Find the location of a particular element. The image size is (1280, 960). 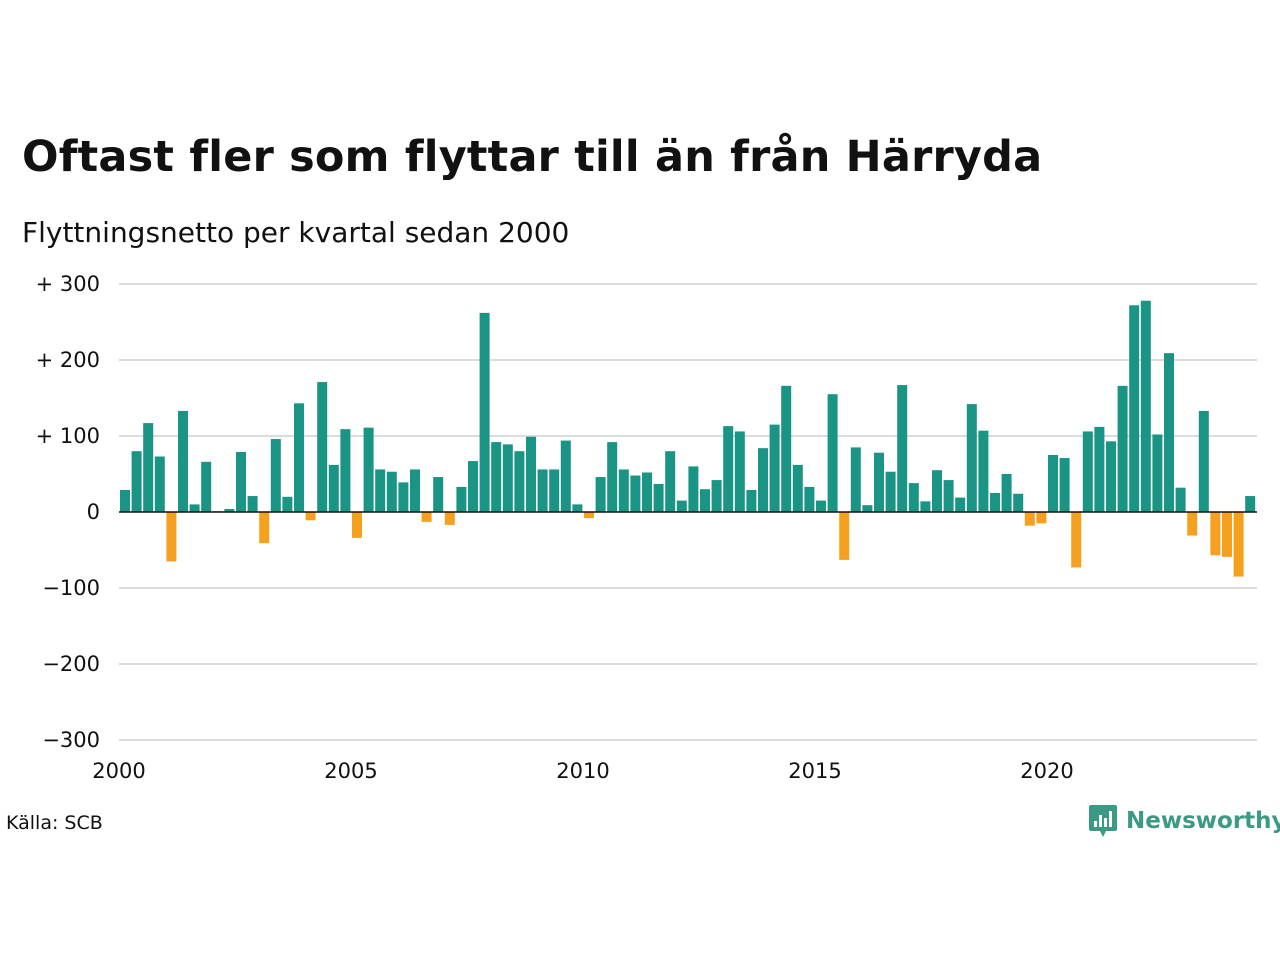

x-tick-label: 2015 is located at coordinates (814, 771).